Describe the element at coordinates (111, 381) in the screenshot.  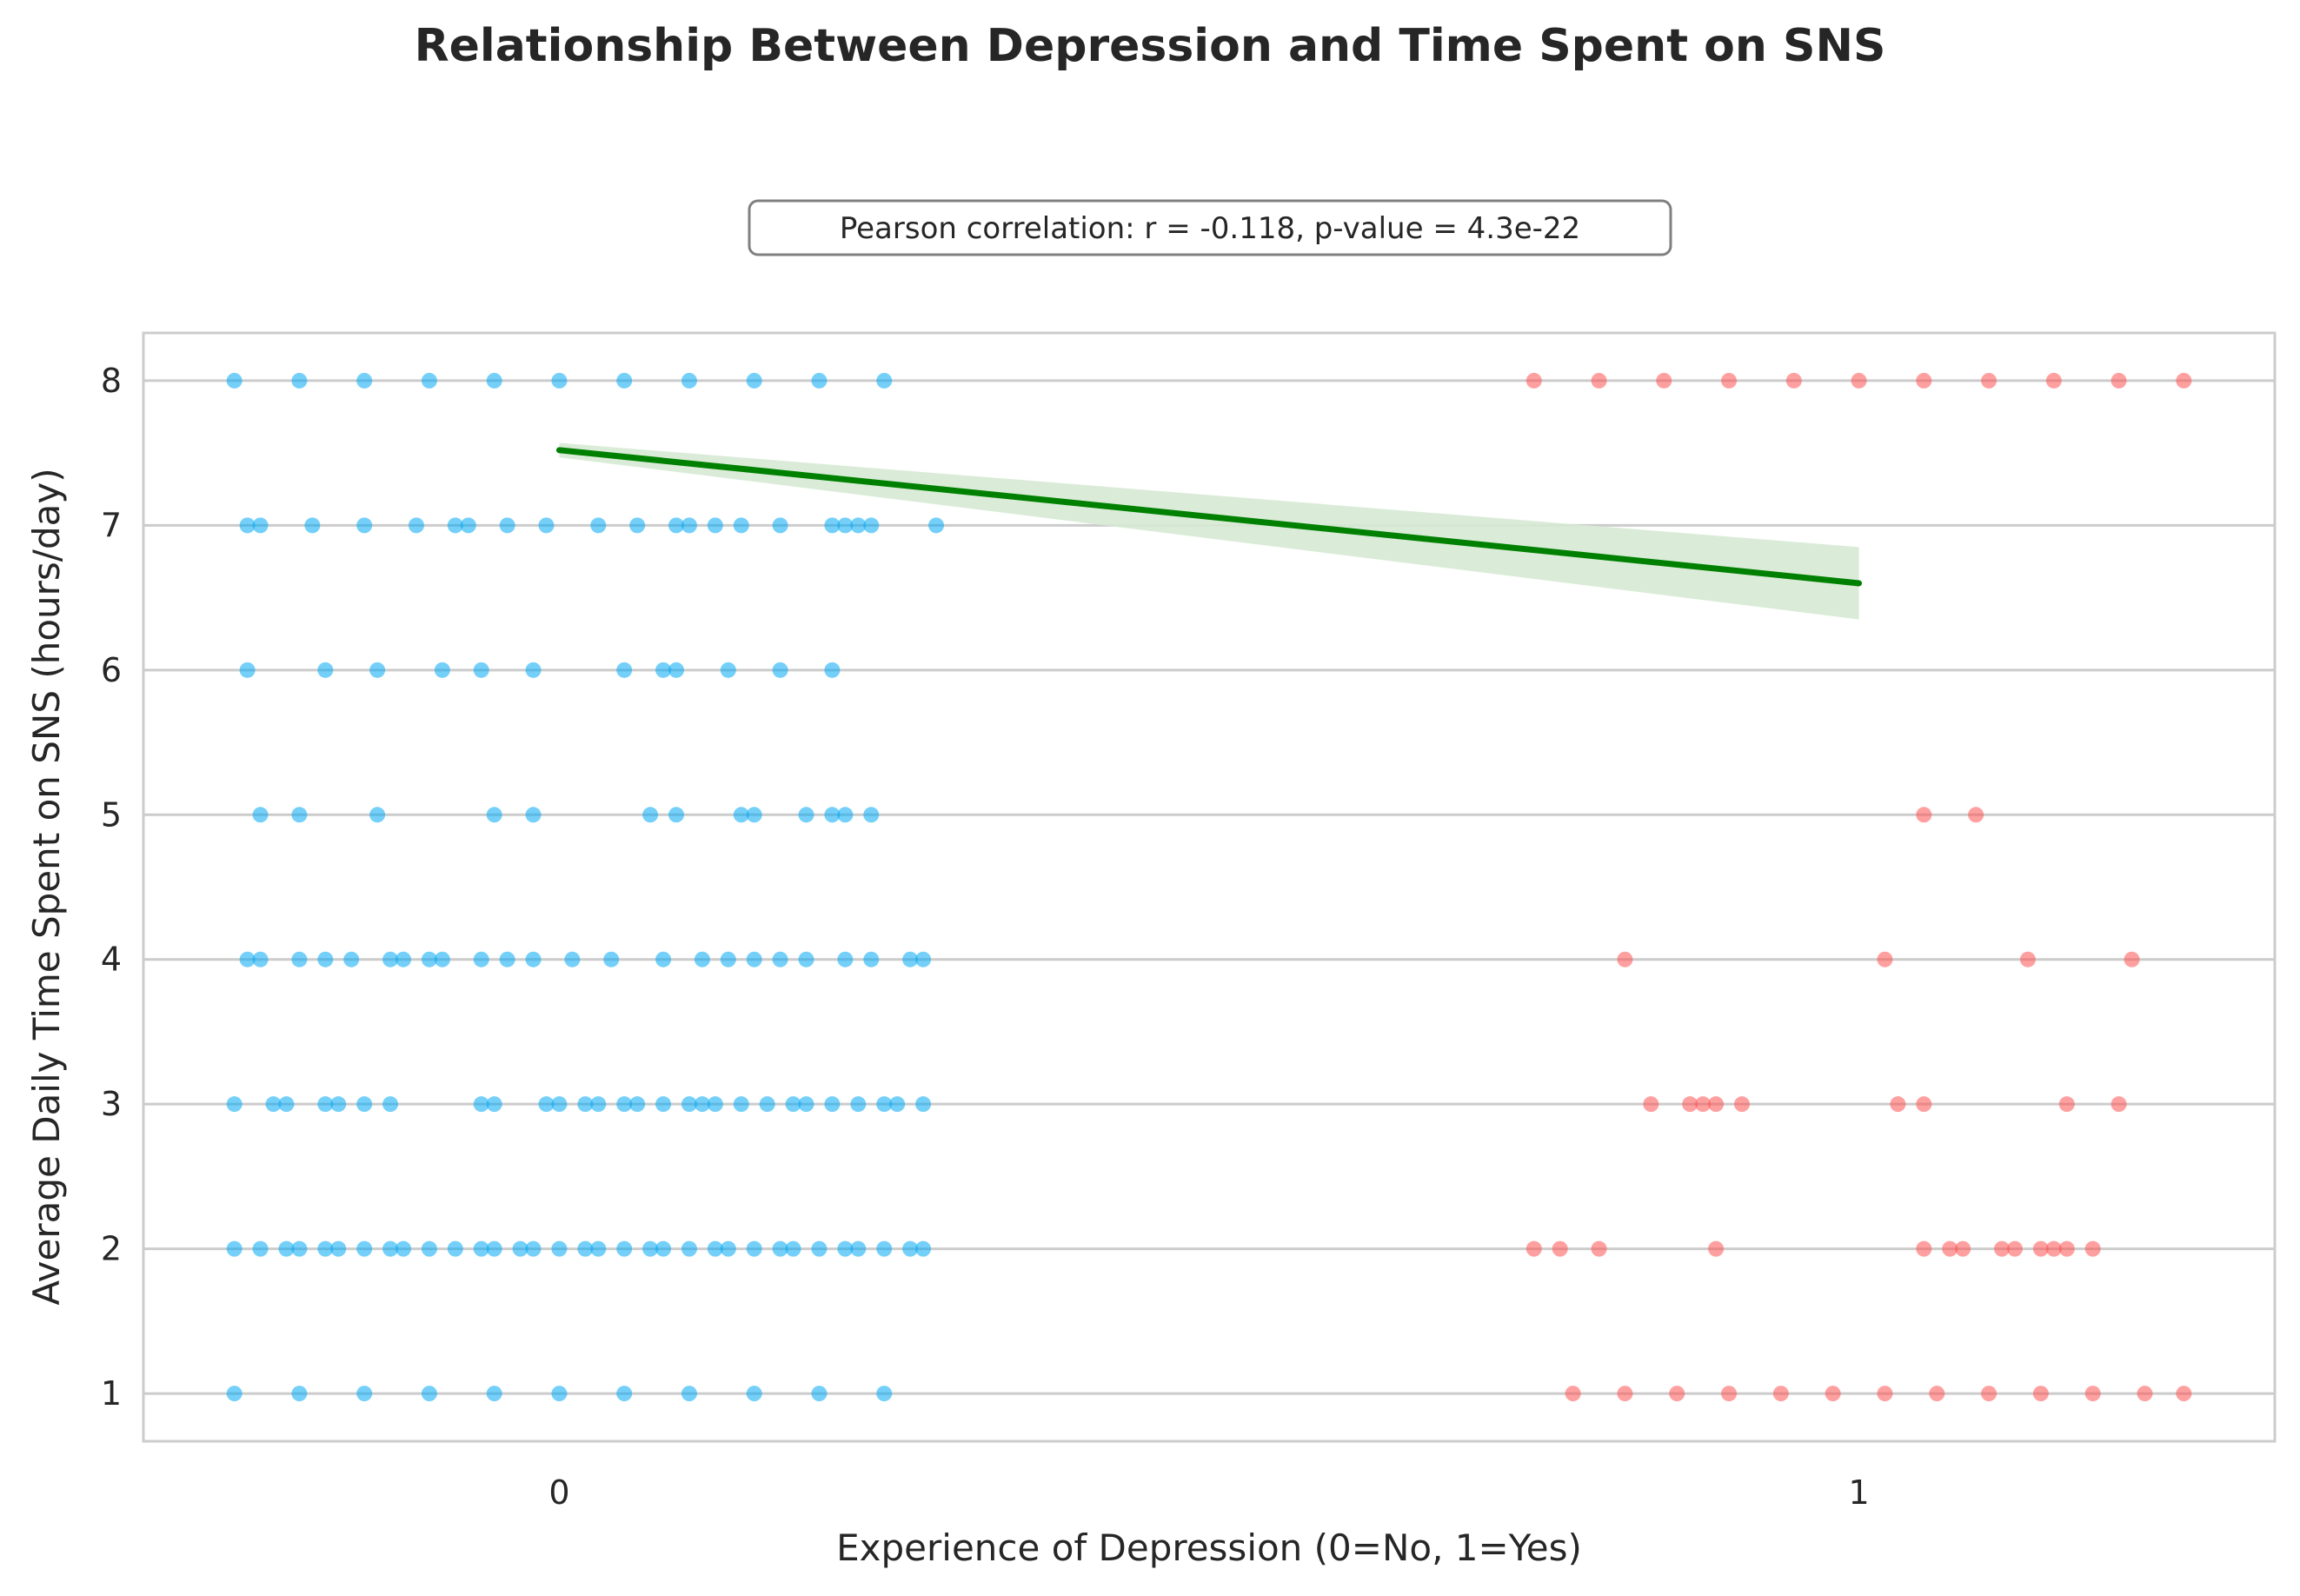
I see `y-tick-label: 8` at that location.